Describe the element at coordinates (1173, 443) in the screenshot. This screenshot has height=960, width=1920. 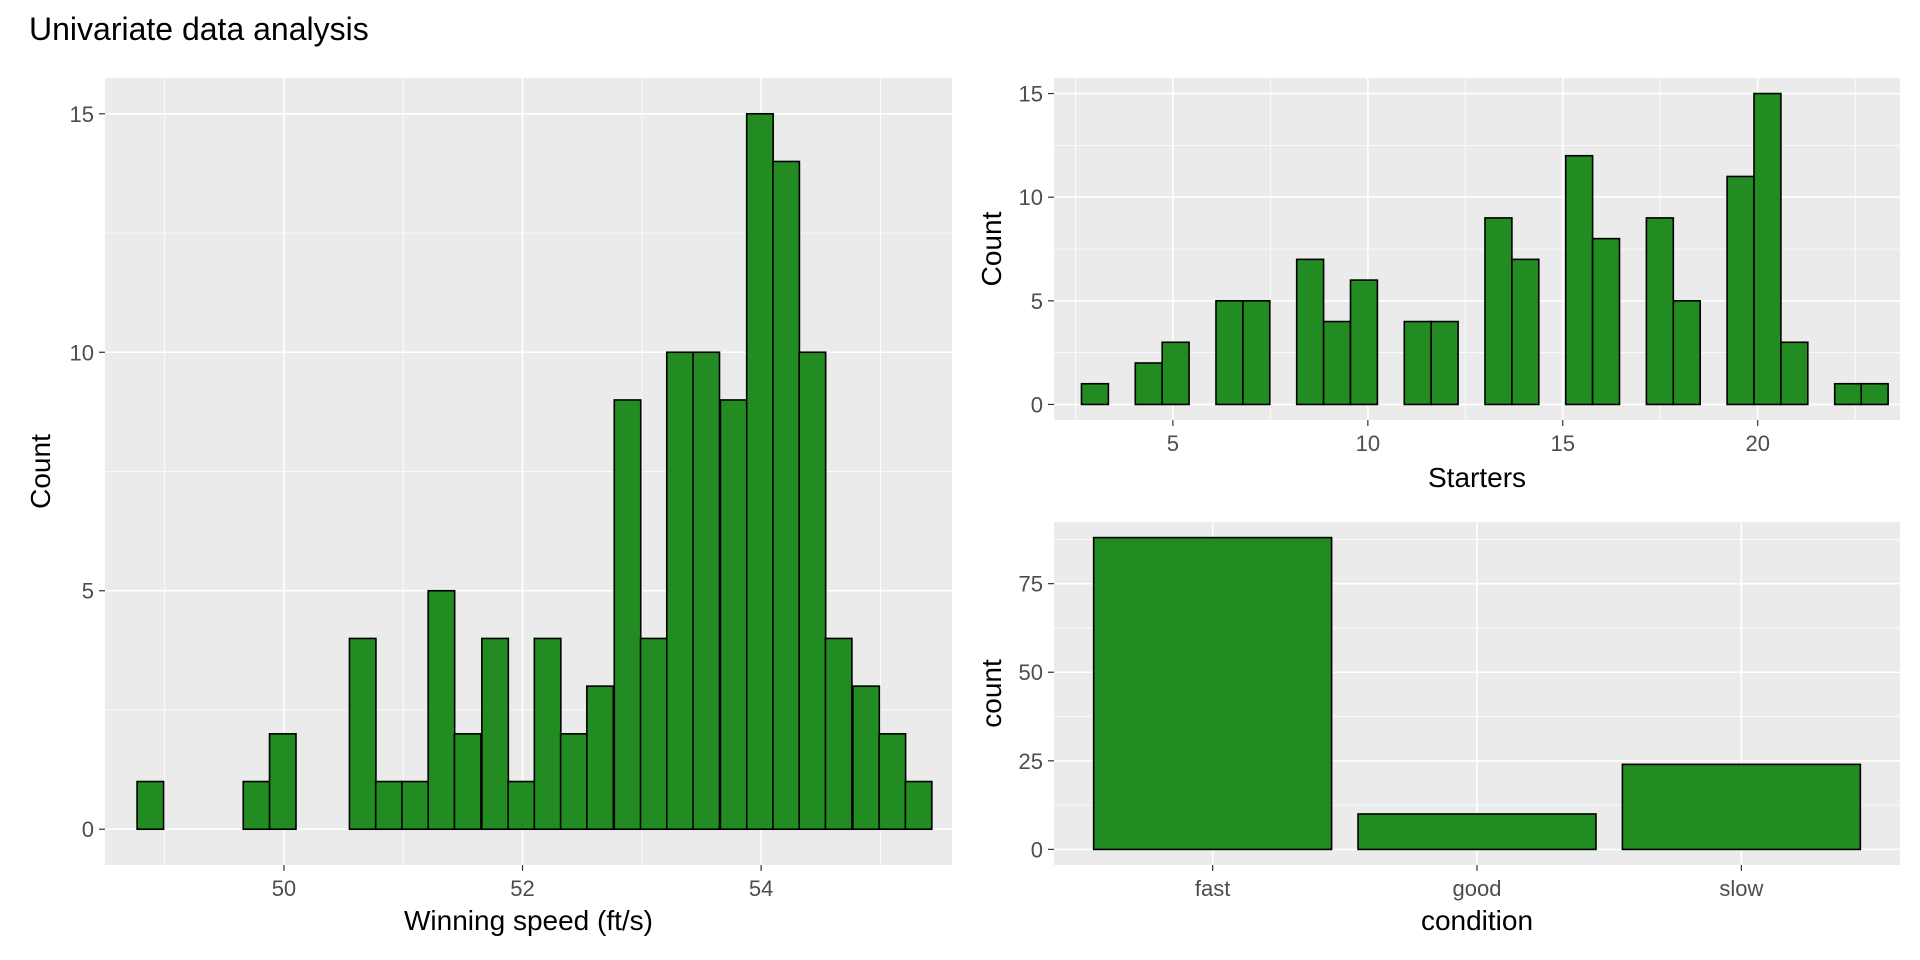
I see `x-tick-label: 5` at that location.